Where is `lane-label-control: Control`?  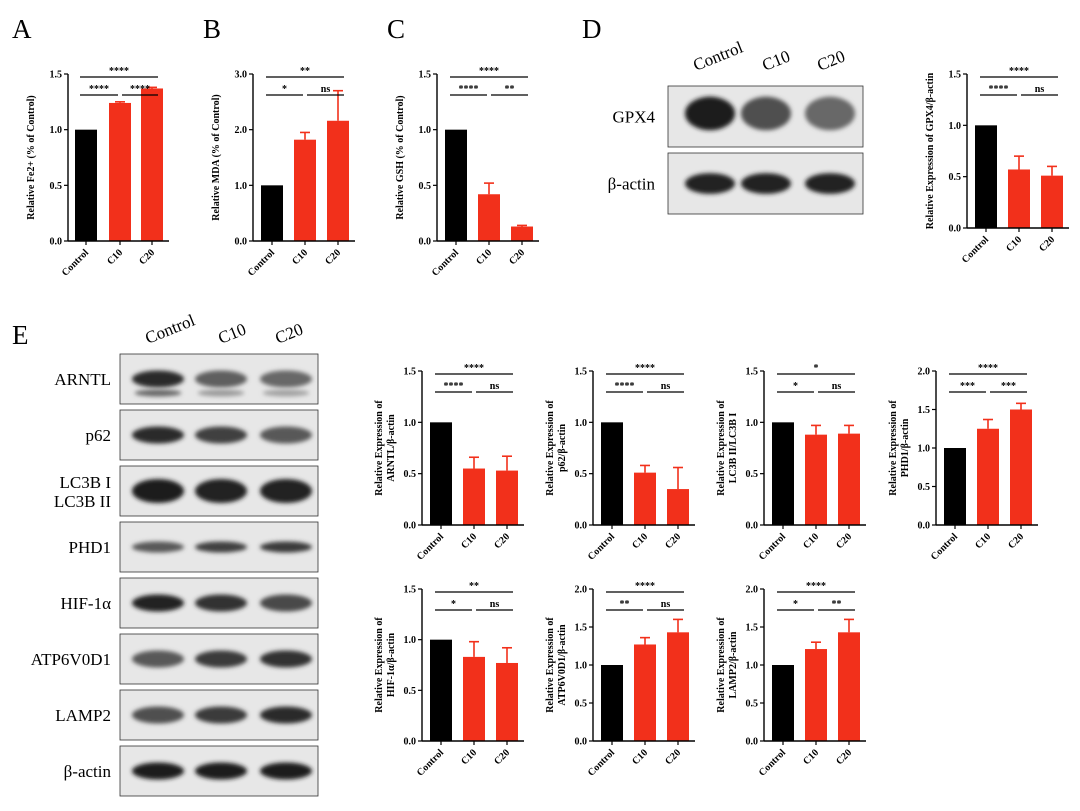 lane-label-control: Control is located at coordinates (718, 56).